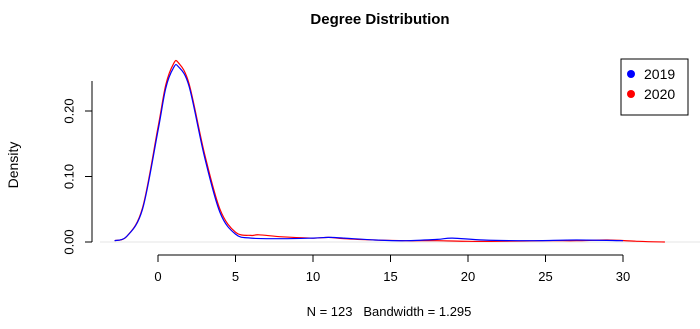 This screenshot has width=700, height=329. I want to click on x-tick-label: 25, so click(545, 276).